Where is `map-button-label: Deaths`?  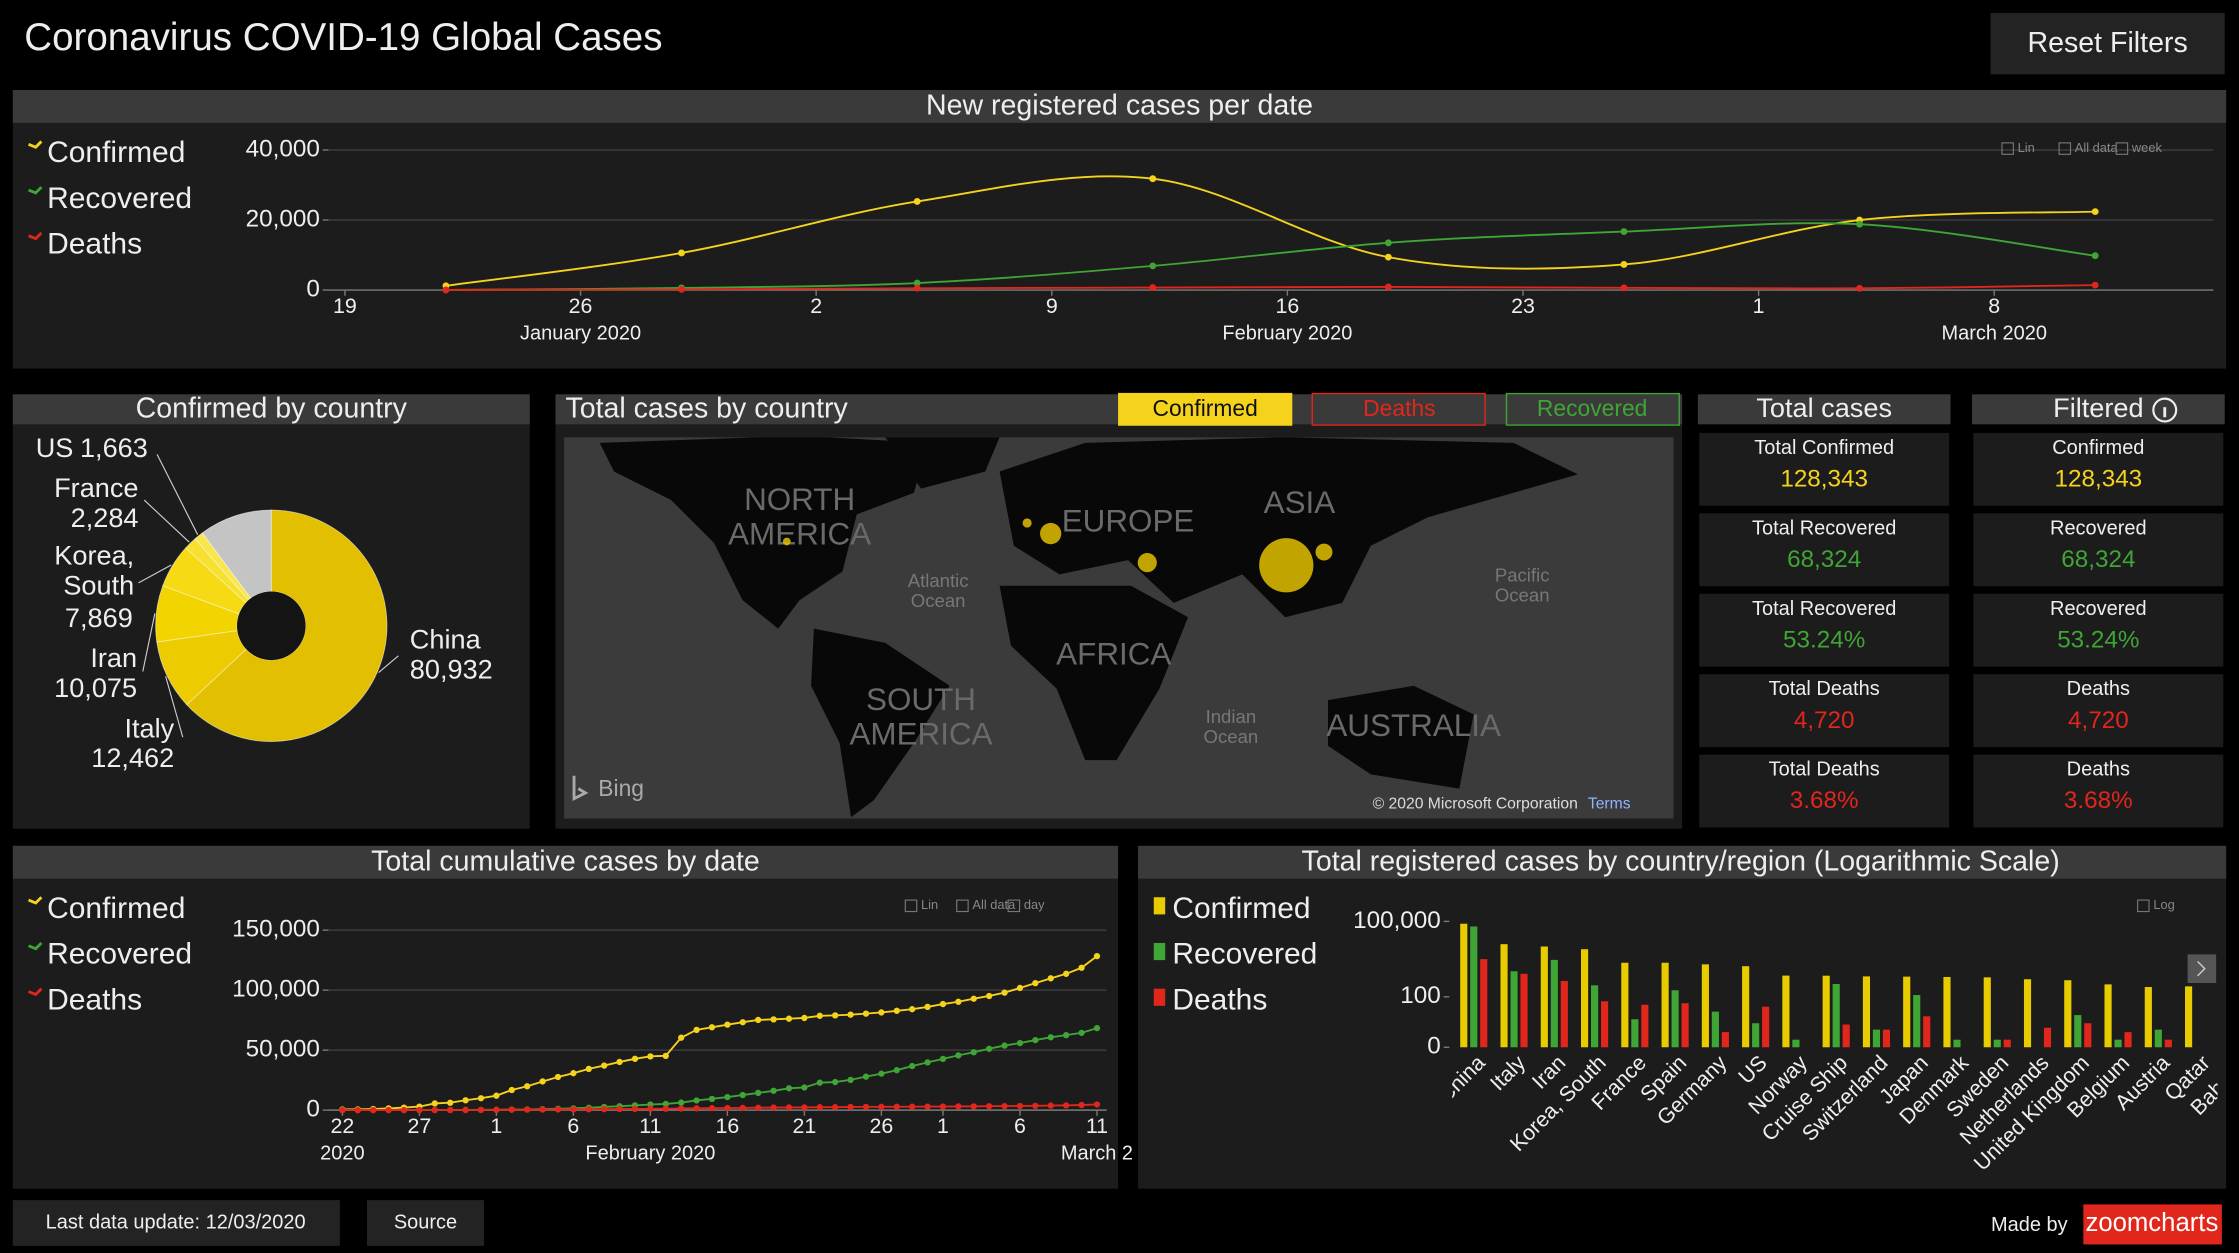 map-button-label: Deaths is located at coordinates (1399, 408).